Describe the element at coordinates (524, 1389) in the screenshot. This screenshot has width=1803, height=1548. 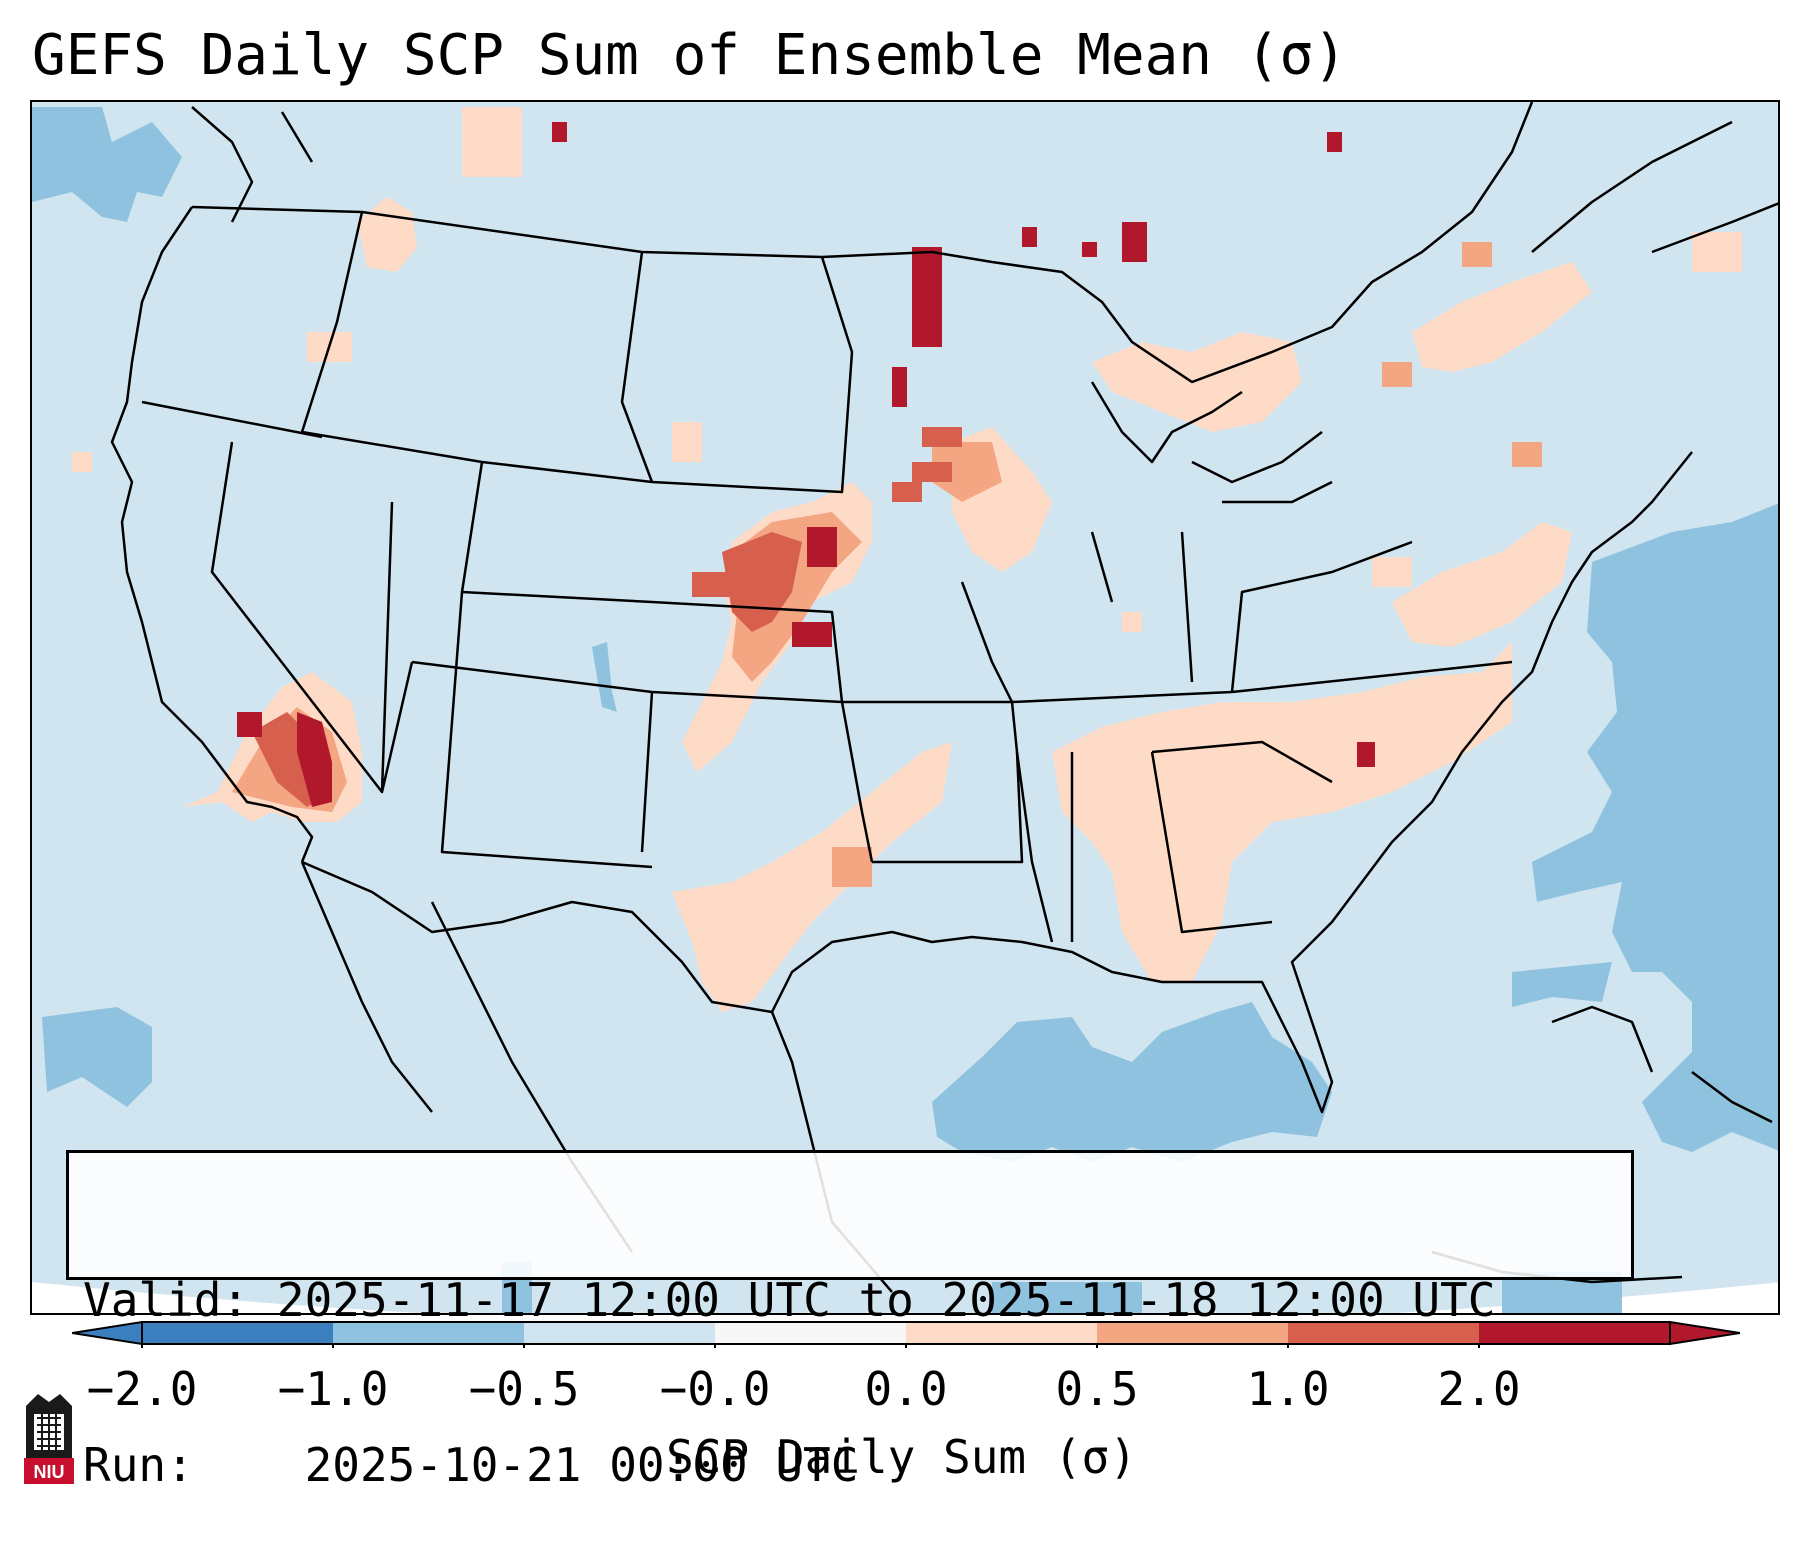
I see `colorbar-tick-label: −0.5` at that location.